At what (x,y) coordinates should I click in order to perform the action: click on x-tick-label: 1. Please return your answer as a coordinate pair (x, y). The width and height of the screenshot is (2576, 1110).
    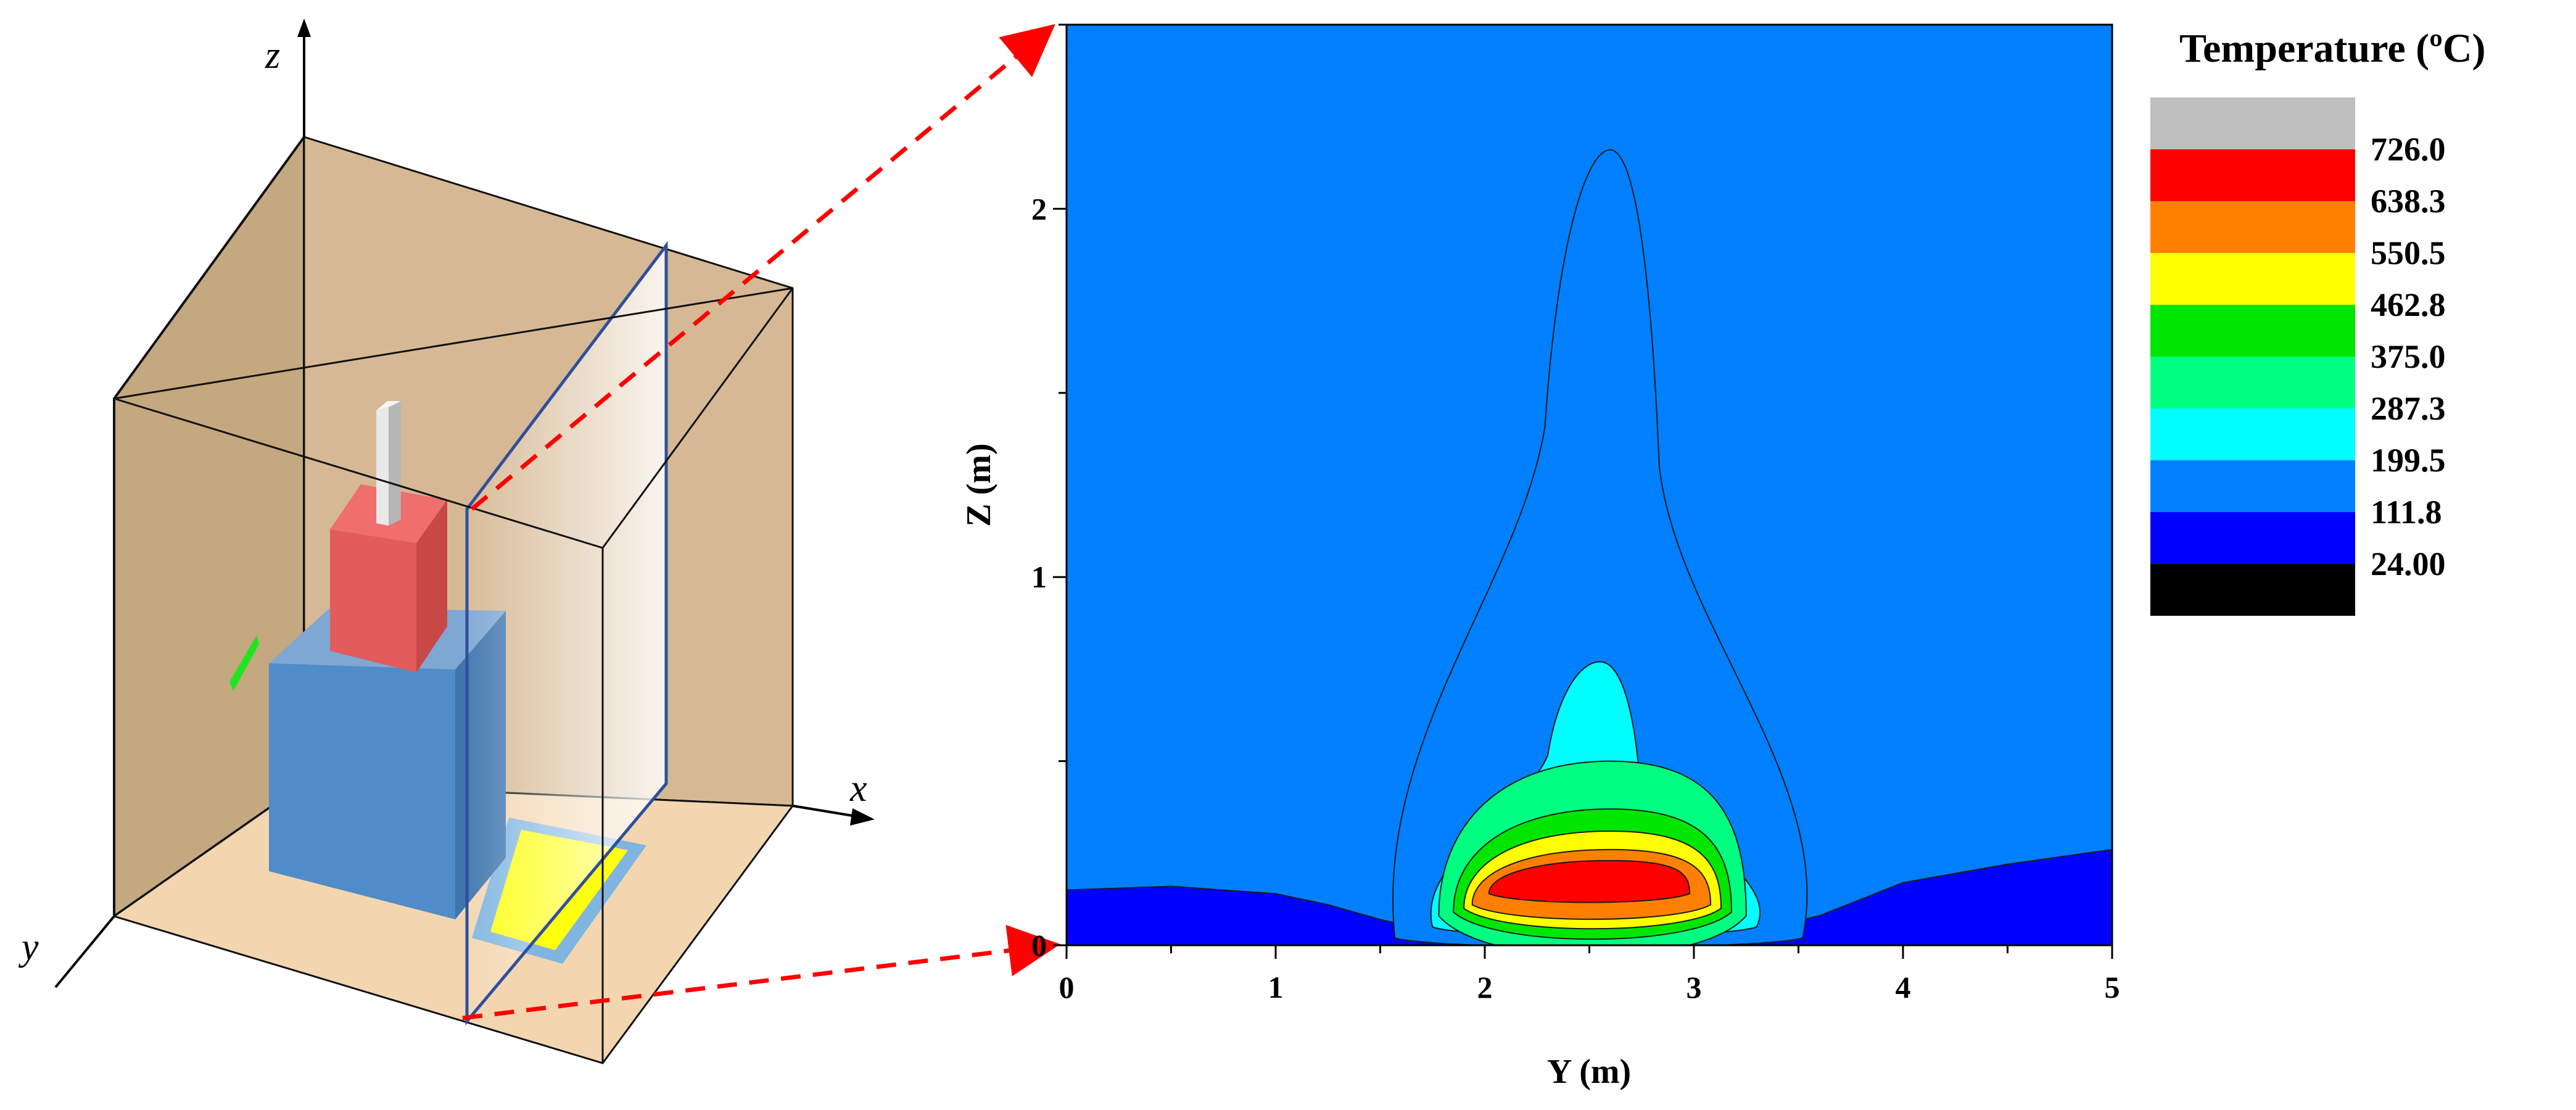
    Looking at the image, I should click on (1276, 987).